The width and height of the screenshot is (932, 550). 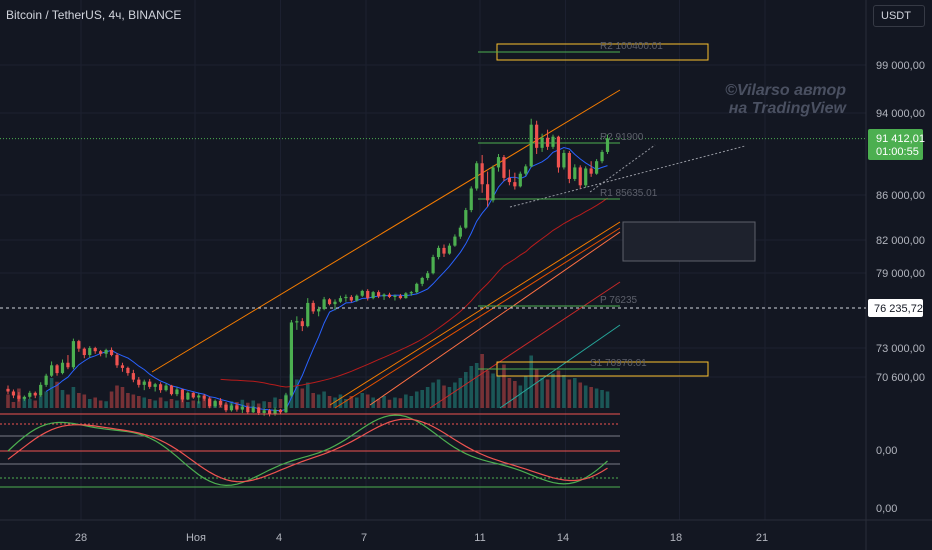 What do you see at coordinates (364, 538) in the screenshot?
I see `time-axis-label: 7` at bounding box center [364, 538].